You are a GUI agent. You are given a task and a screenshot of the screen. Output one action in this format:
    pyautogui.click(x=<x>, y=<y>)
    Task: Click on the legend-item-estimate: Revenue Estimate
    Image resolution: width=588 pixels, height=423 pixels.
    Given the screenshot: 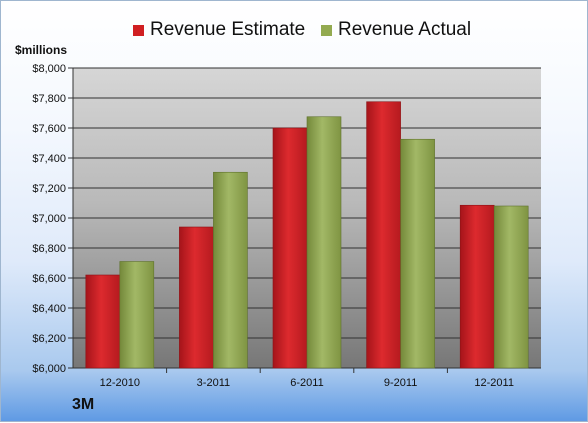 What is the action you would take?
    pyautogui.click(x=219, y=30)
    